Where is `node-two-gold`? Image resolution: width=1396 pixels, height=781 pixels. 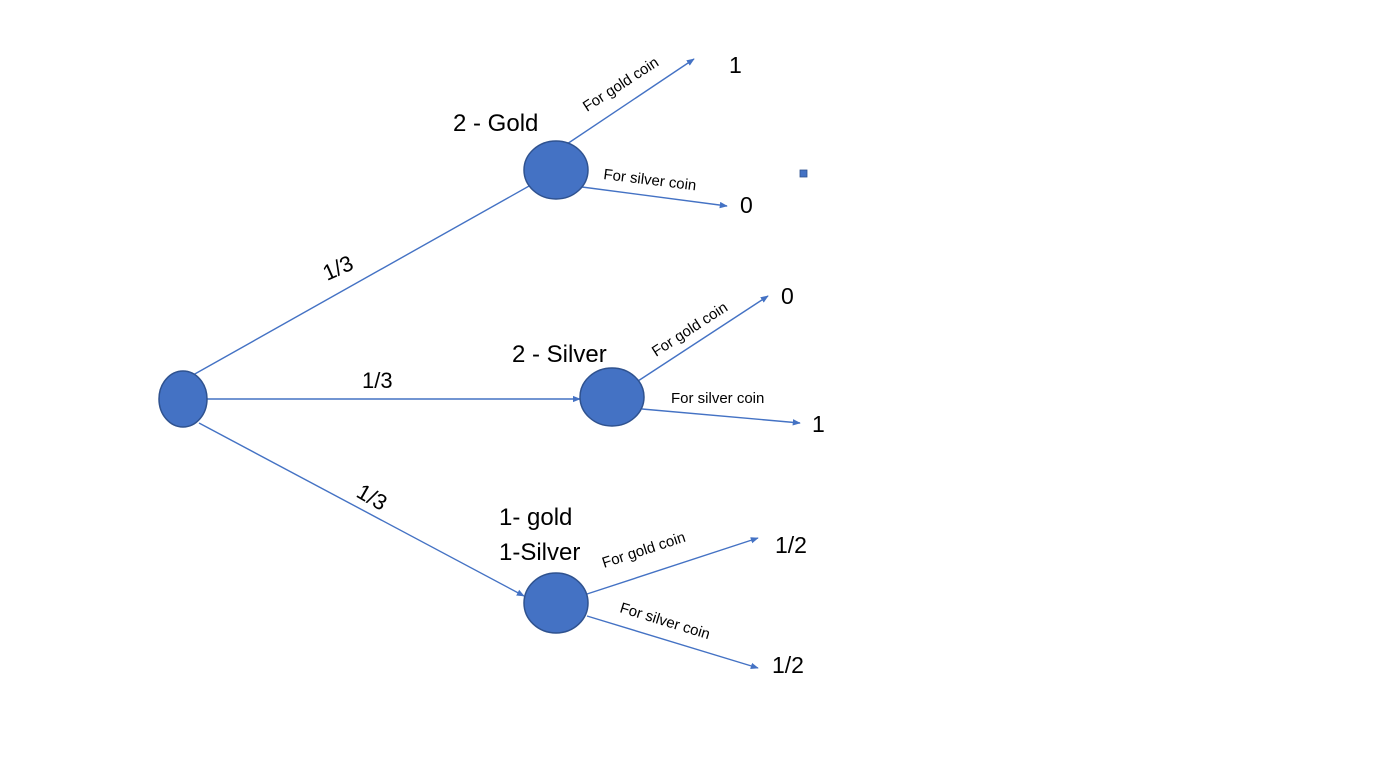 node-two-gold is located at coordinates (556, 170).